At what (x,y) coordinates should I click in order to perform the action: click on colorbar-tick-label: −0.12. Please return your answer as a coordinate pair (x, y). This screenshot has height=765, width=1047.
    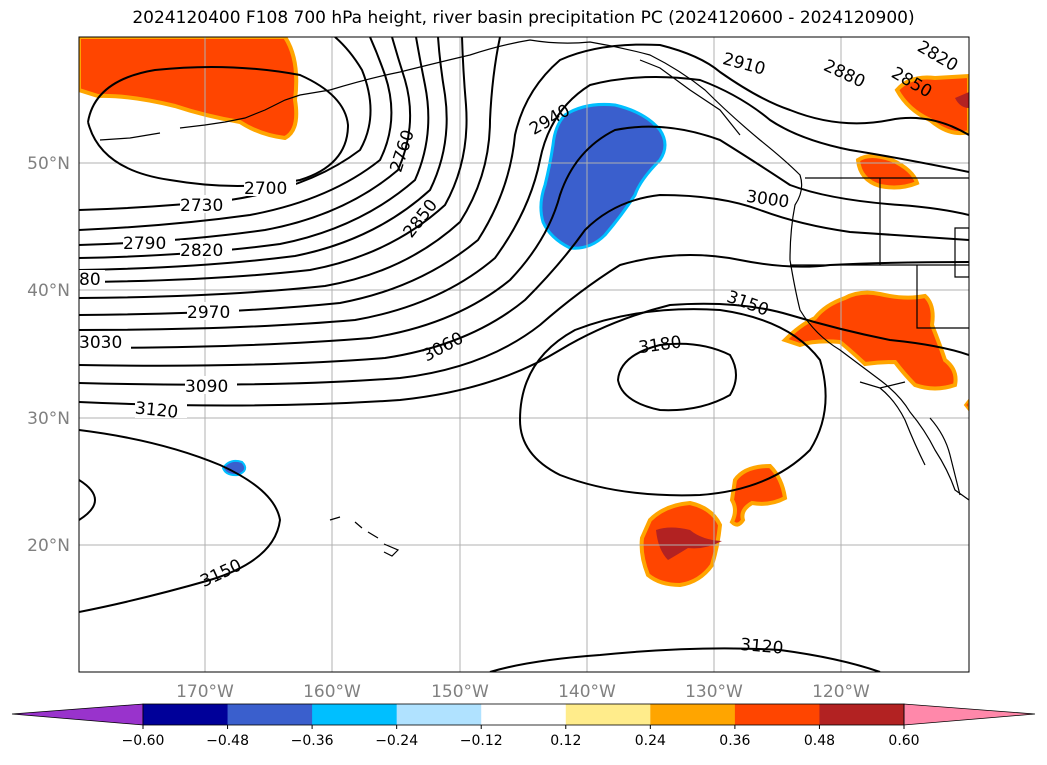
    Looking at the image, I should click on (481, 741).